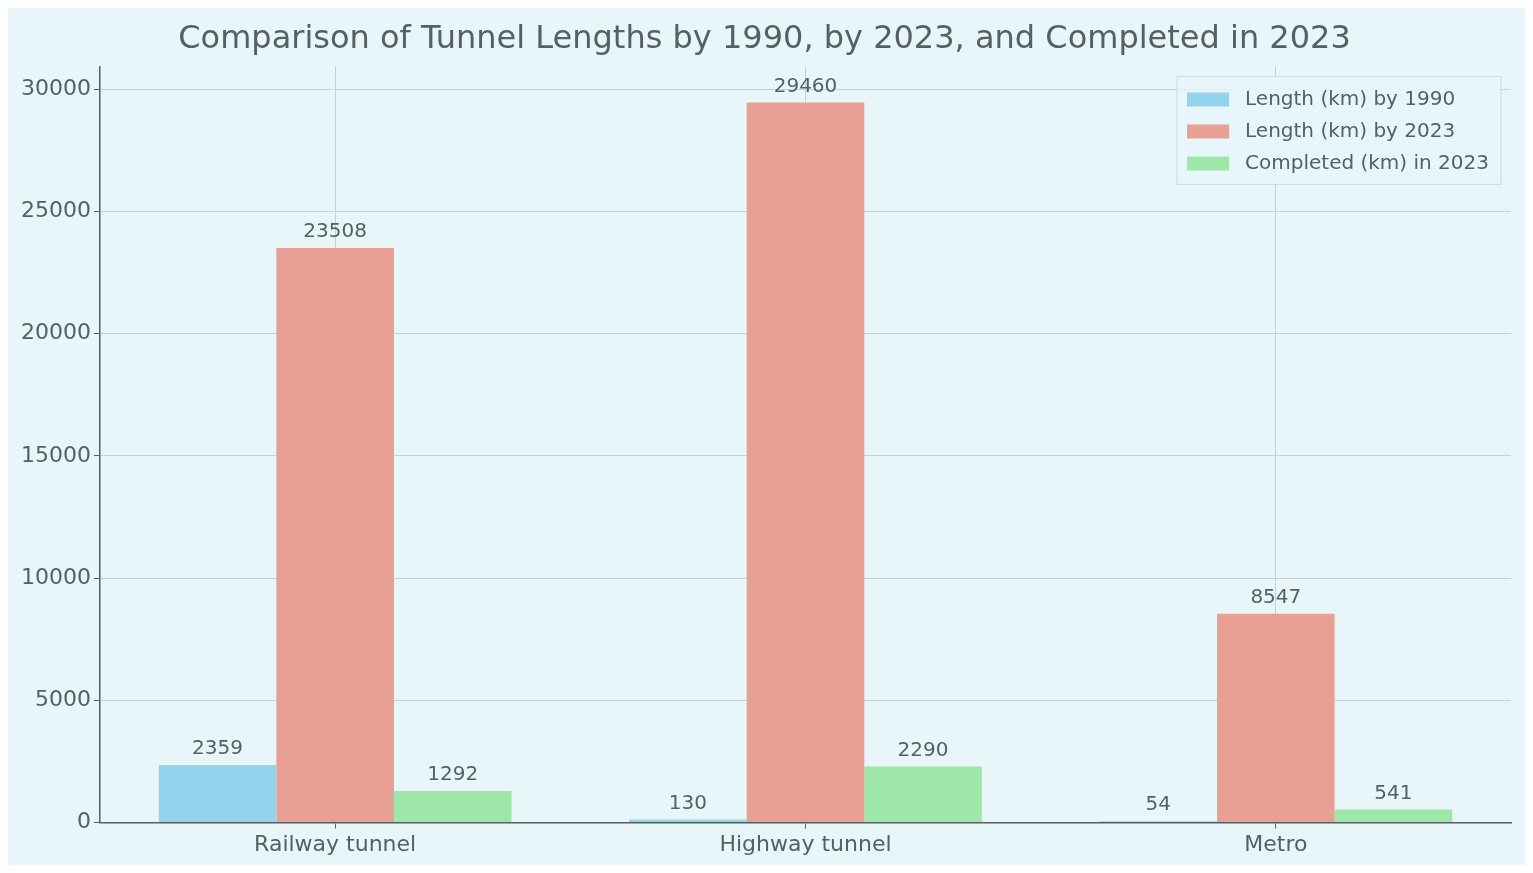 The width and height of the screenshot is (1533, 873). What do you see at coordinates (55, 210) in the screenshot?
I see `y-tick-label: 25000` at bounding box center [55, 210].